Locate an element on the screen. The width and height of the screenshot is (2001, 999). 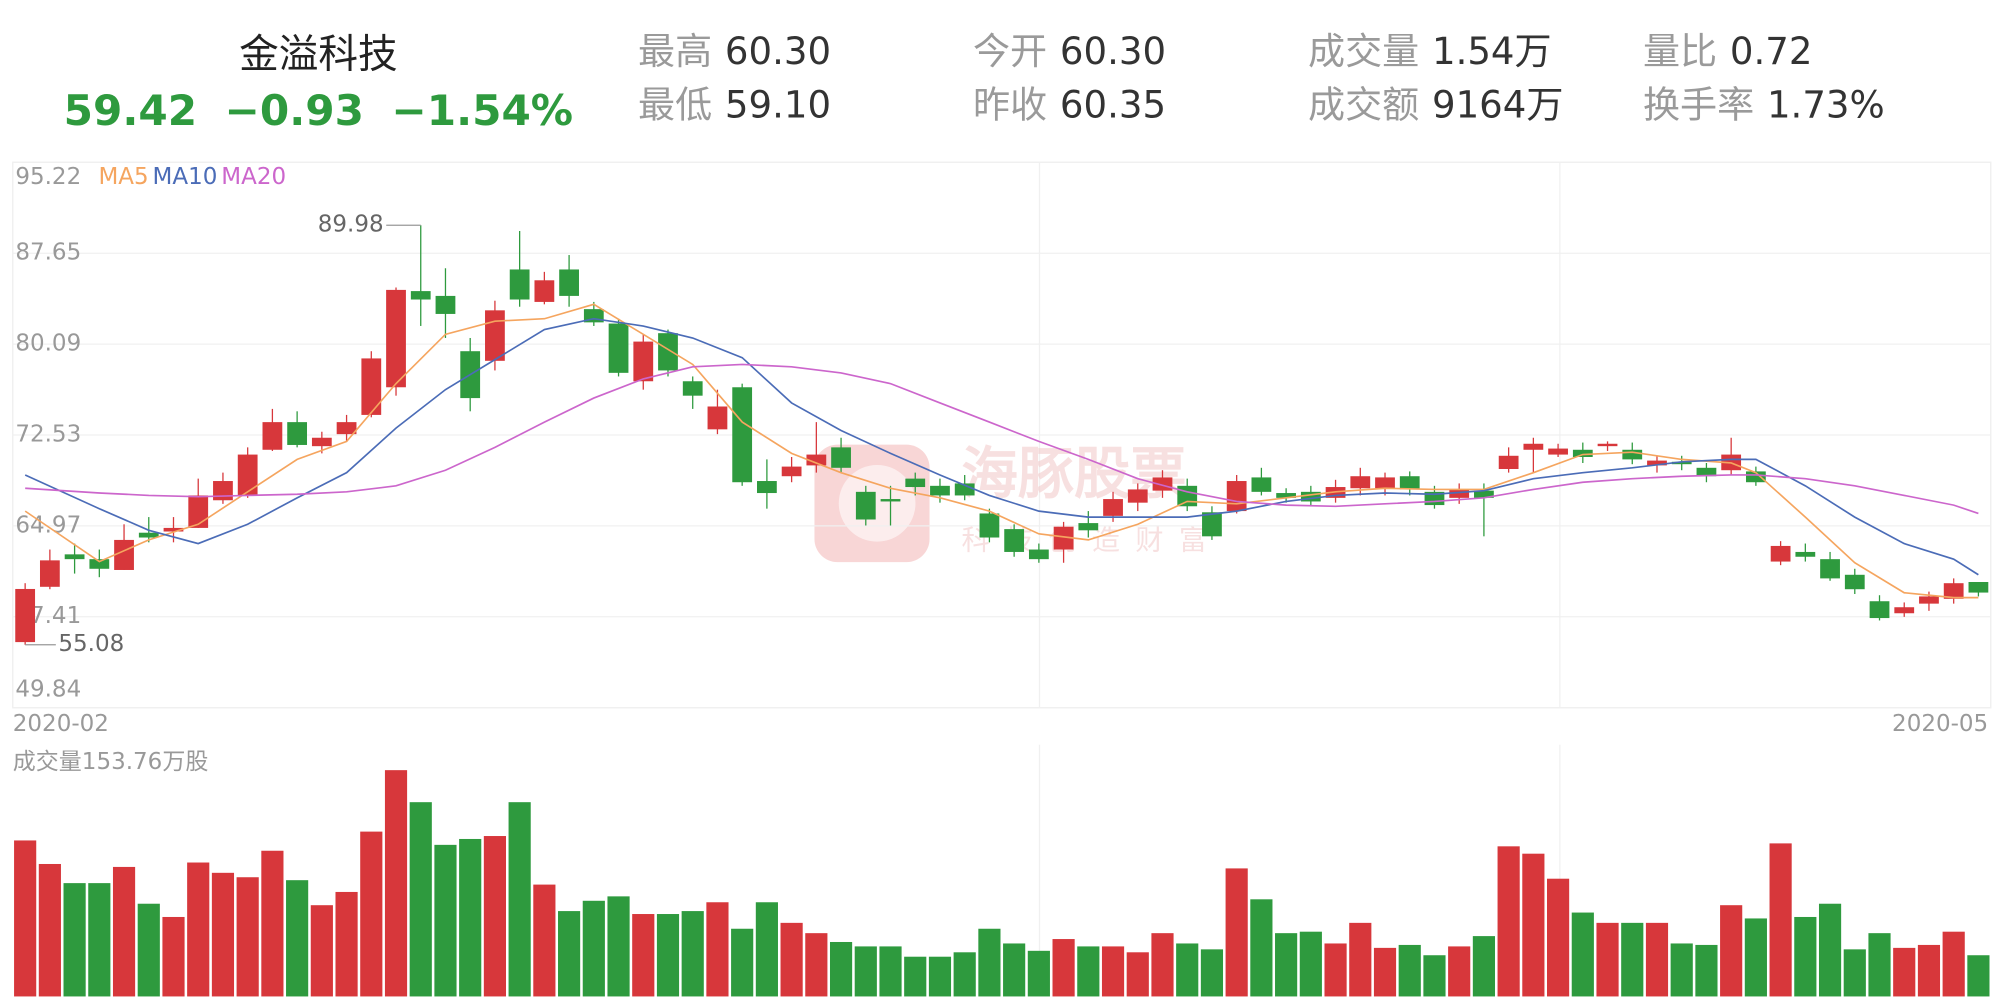
y-tick-label: 72.53 is located at coordinates (48, 434).